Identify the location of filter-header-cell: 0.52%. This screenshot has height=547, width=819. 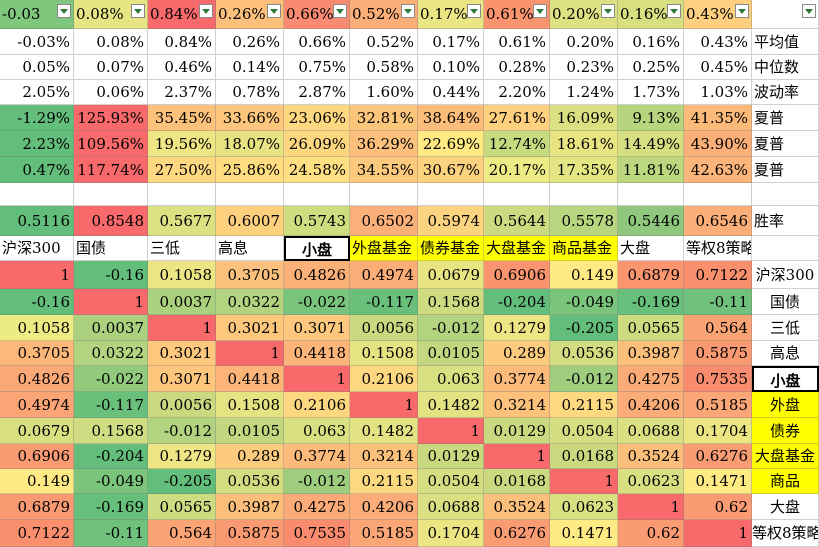
(384, 14).